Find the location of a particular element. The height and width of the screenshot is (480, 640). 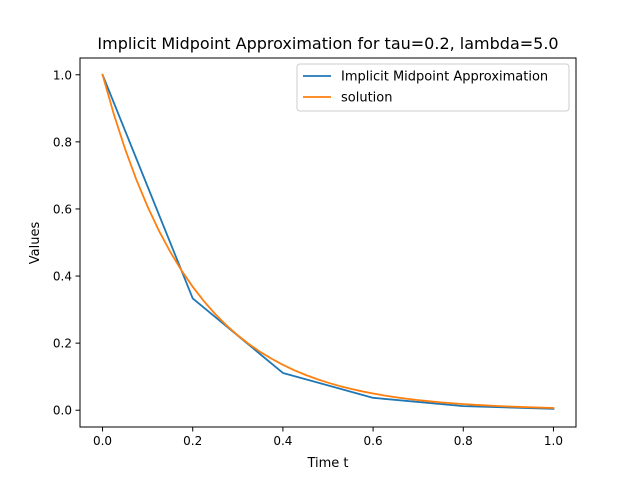

legend: Implicit Midpoint Approximation solution is located at coordinates (433, 87).